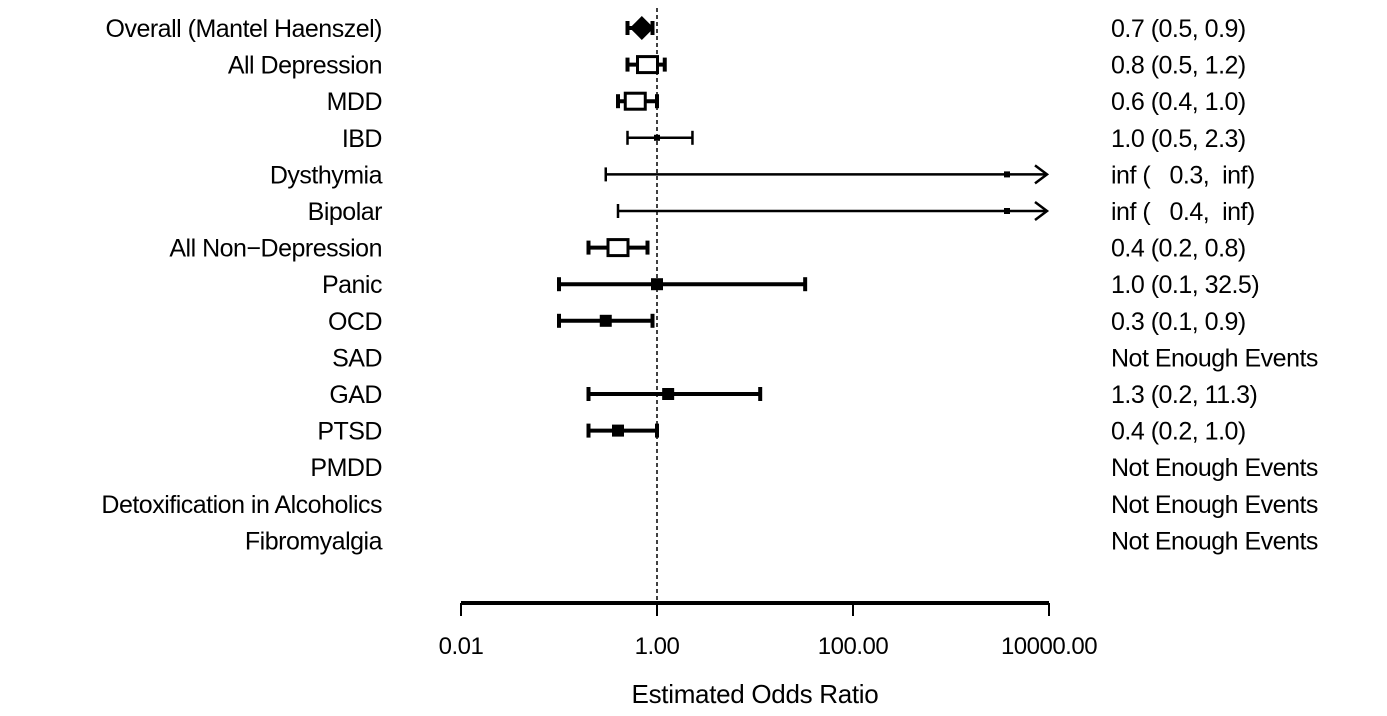 This screenshot has height=716, width=1387. What do you see at coordinates (1183, 175) in the screenshot?
I see `row-value: inf ( 0.3, inf)` at bounding box center [1183, 175].